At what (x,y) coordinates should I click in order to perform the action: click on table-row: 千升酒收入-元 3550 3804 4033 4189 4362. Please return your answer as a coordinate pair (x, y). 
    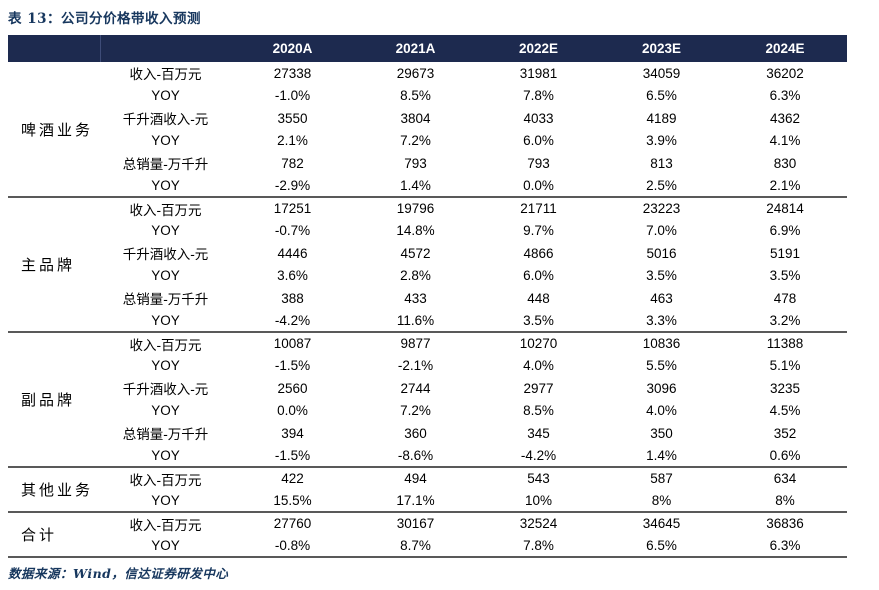
    Looking at the image, I should click on (427, 118).